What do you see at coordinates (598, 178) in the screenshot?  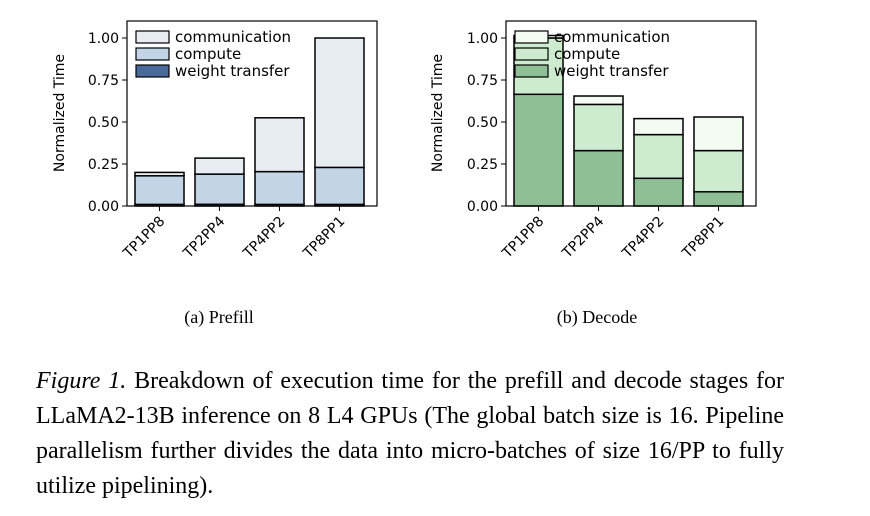 I see `bar-weight-transfer-tp2pp4` at bounding box center [598, 178].